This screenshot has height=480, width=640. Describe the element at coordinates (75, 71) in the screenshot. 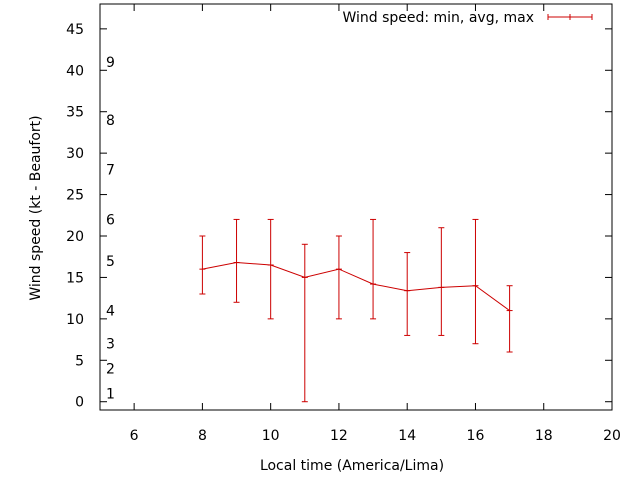

I see `y-tick-label: 40` at that location.